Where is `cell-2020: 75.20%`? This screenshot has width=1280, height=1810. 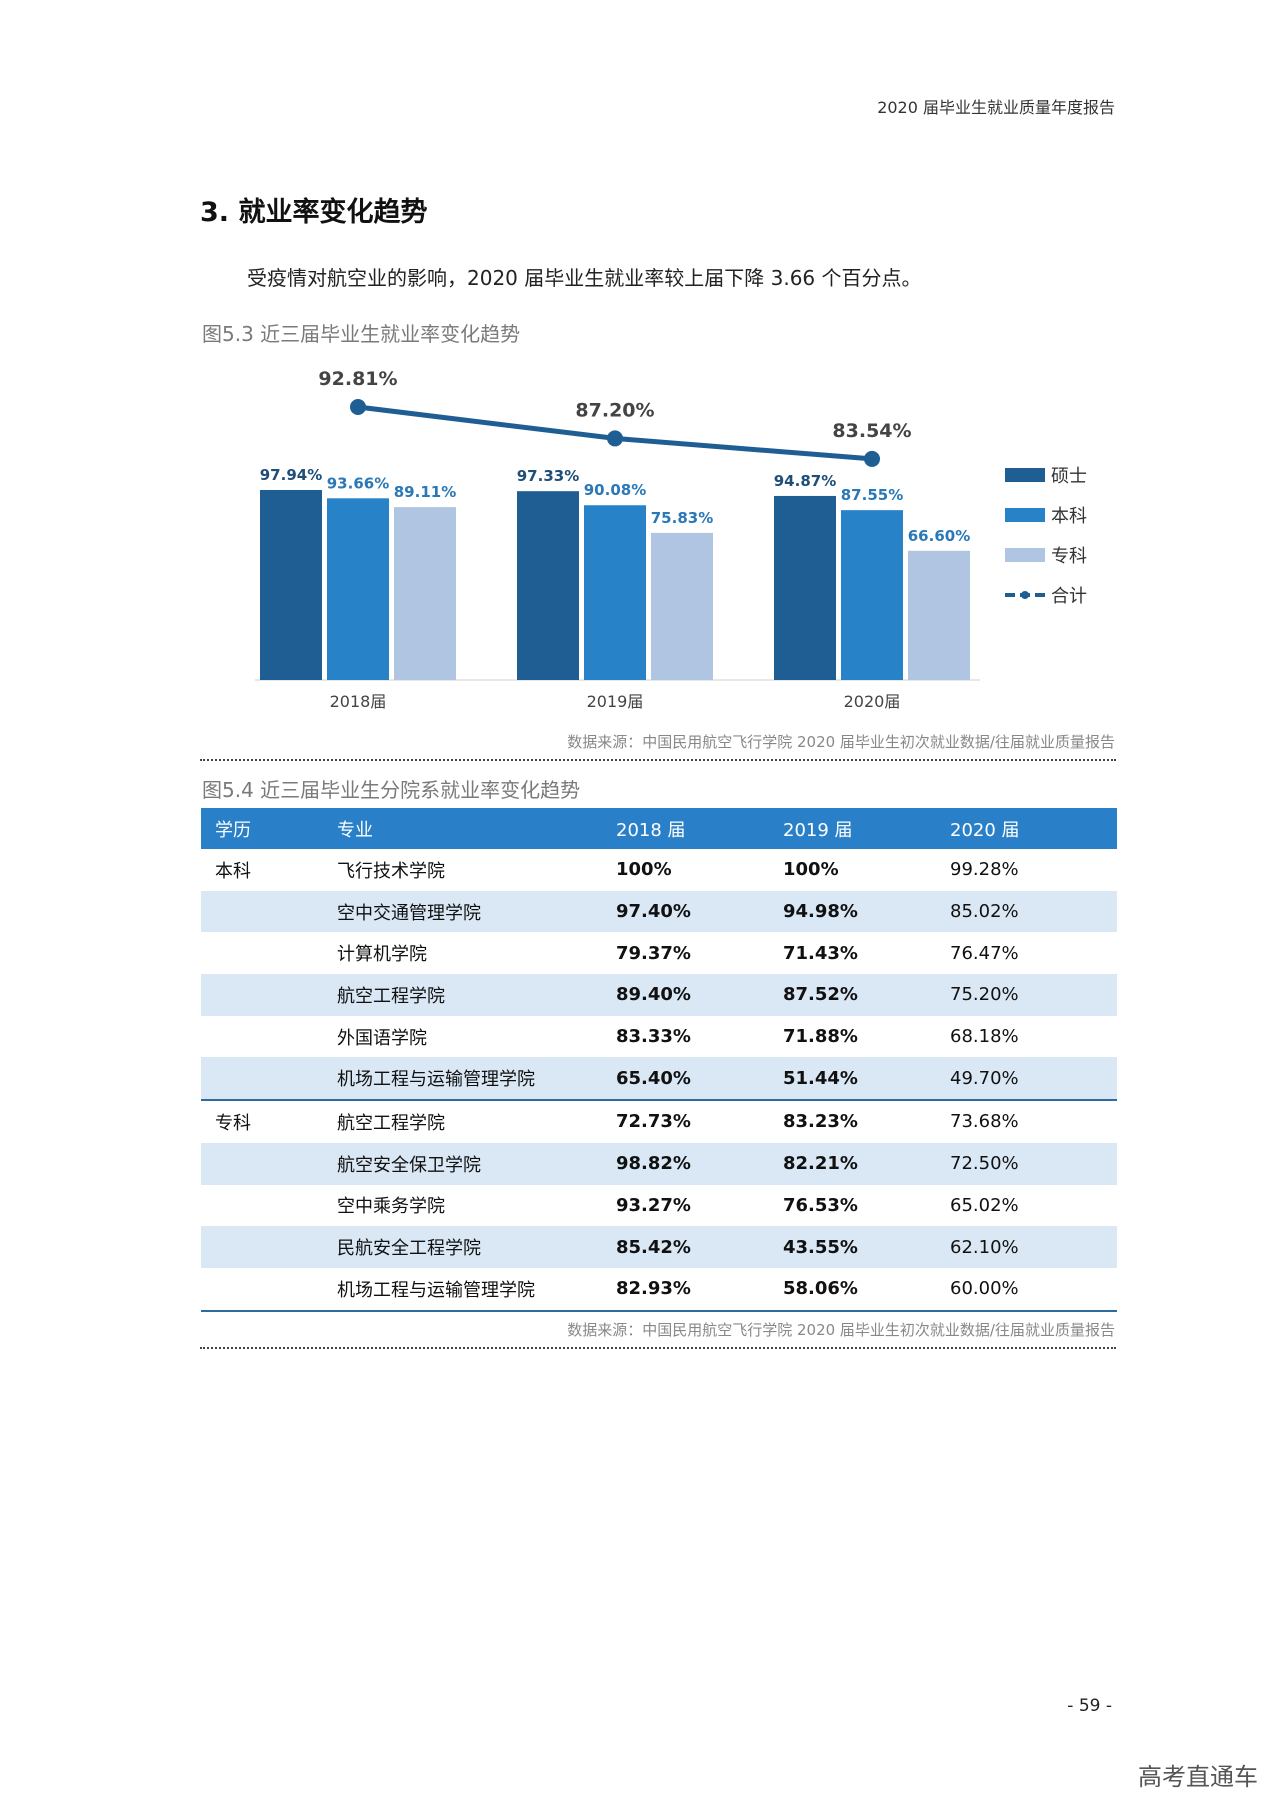
cell-2020: 75.20% is located at coordinates (1033, 995).